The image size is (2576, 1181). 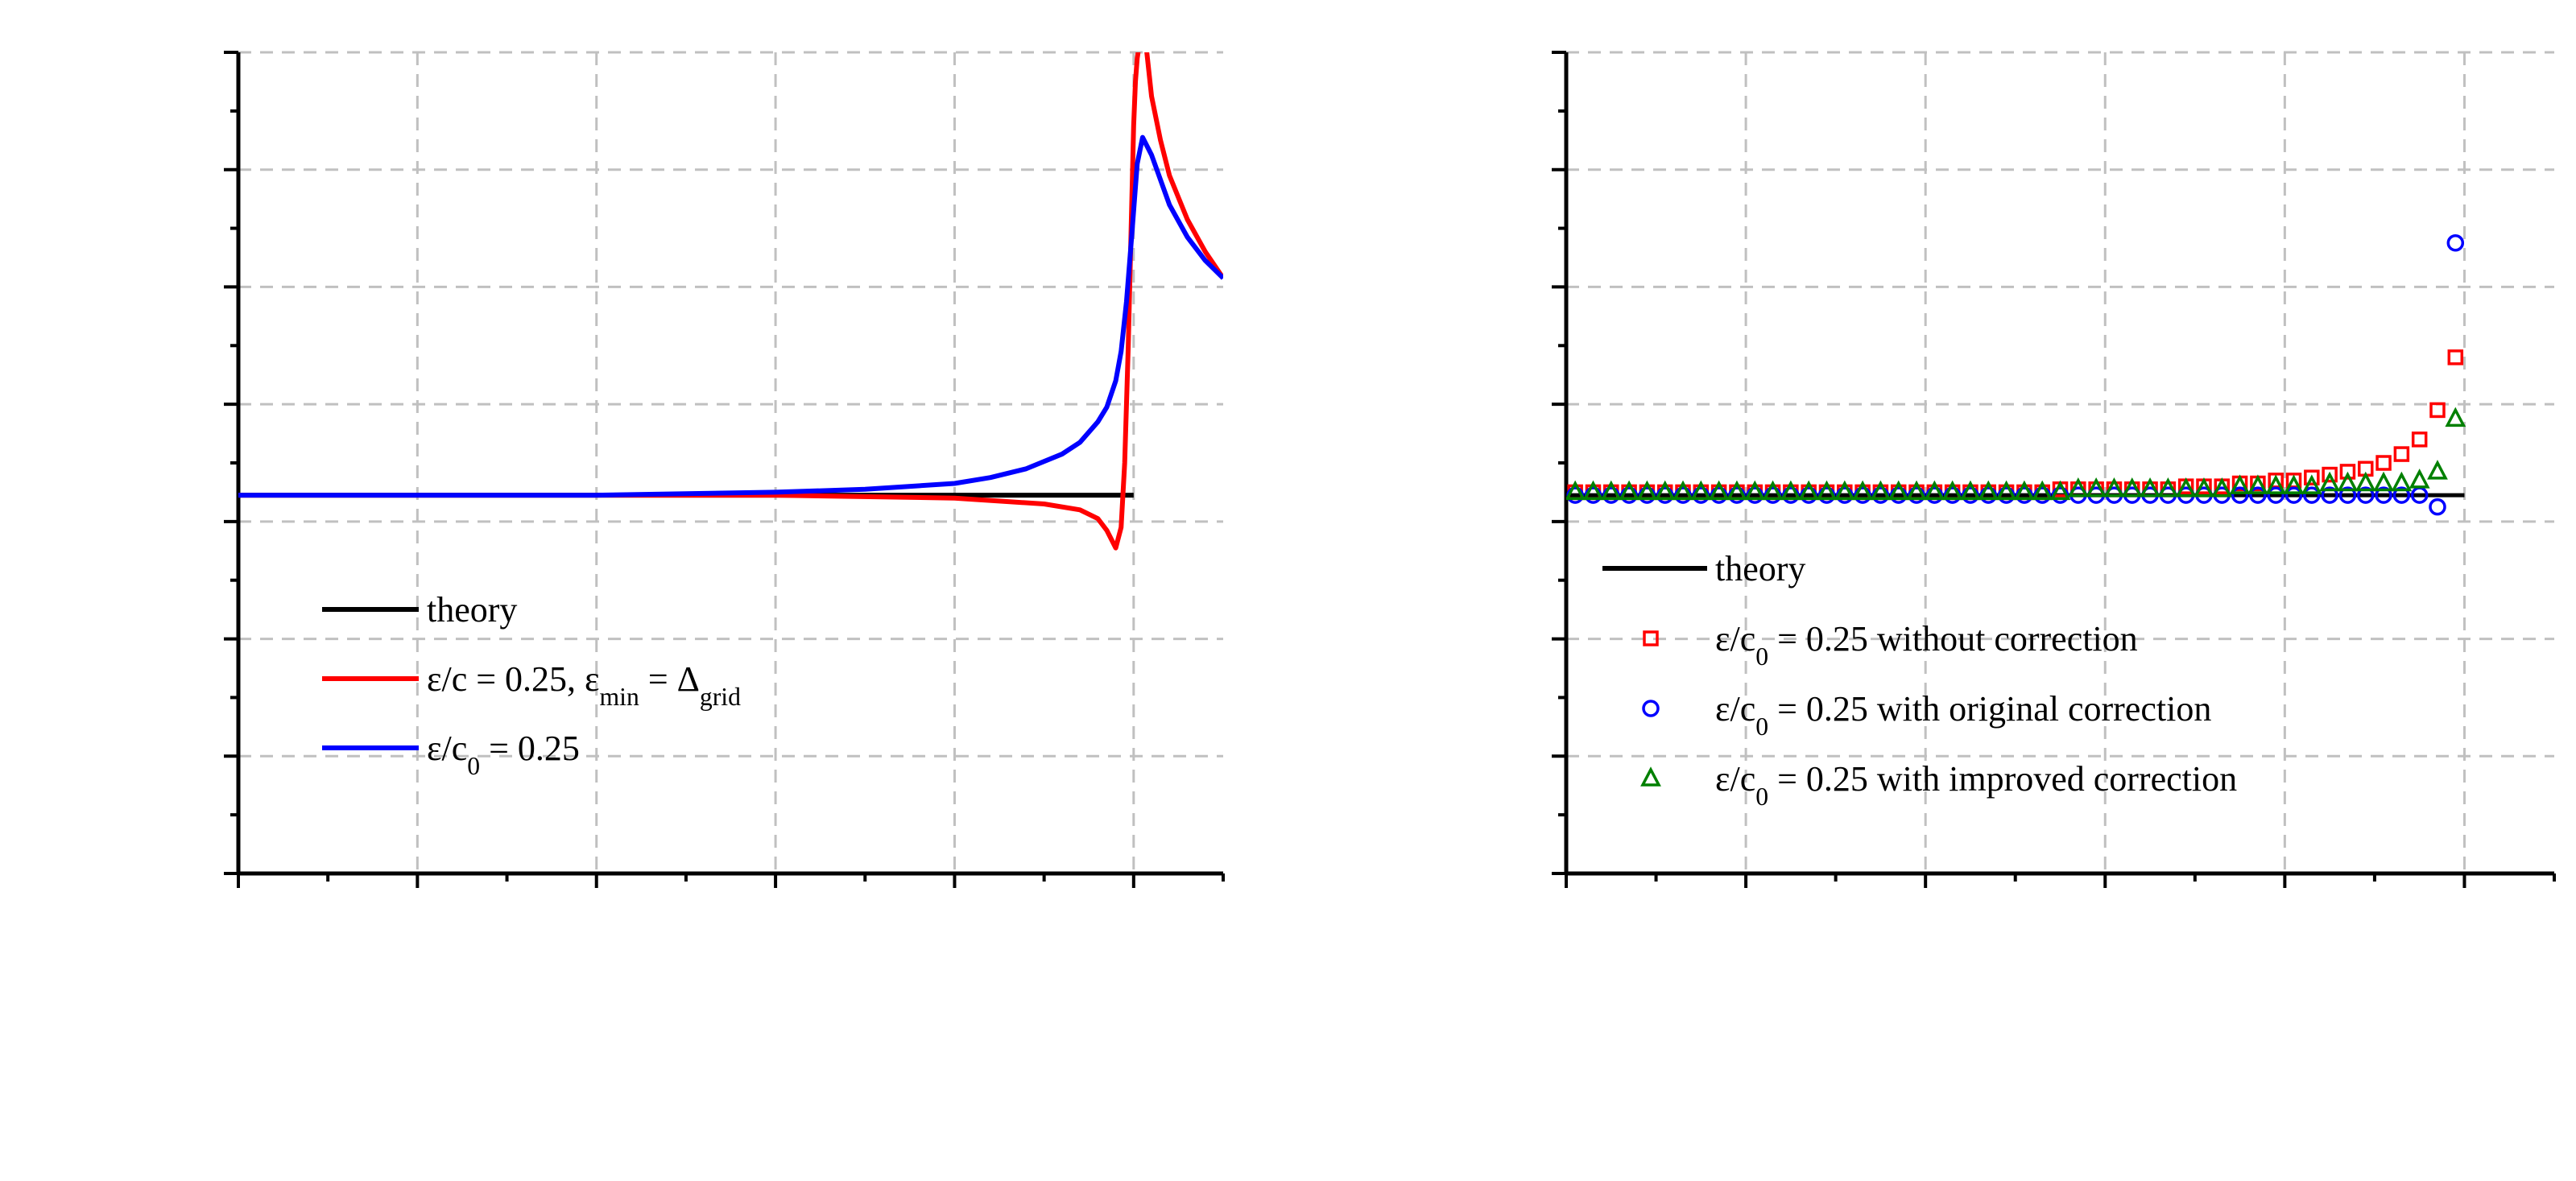 What do you see at coordinates (620, 697) in the screenshot?
I see `text-part: min` at bounding box center [620, 697].